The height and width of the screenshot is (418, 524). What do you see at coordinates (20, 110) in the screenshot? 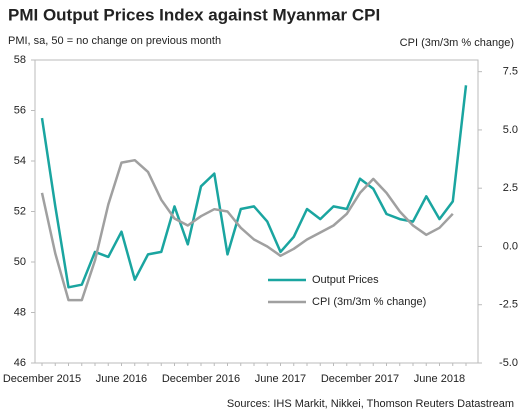
I see `y-tick-label: 56` at bounding box center [20, 110].